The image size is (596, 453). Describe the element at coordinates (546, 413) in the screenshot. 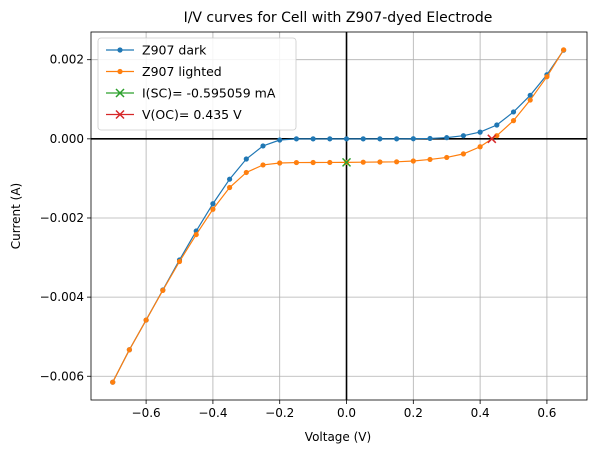

I see `x-tick-label: 0.6` at that location.